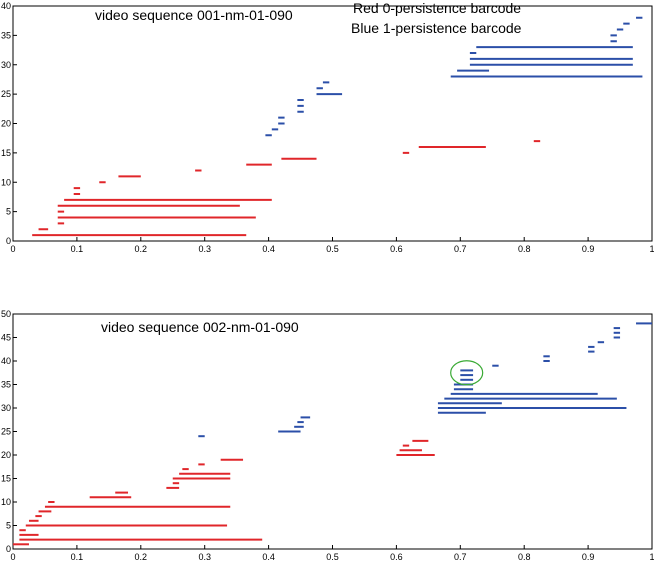 The image size is (654, 565). I want to click on bottom-chart-title: video sequence 002-nm-01-090, so click(200, 327).